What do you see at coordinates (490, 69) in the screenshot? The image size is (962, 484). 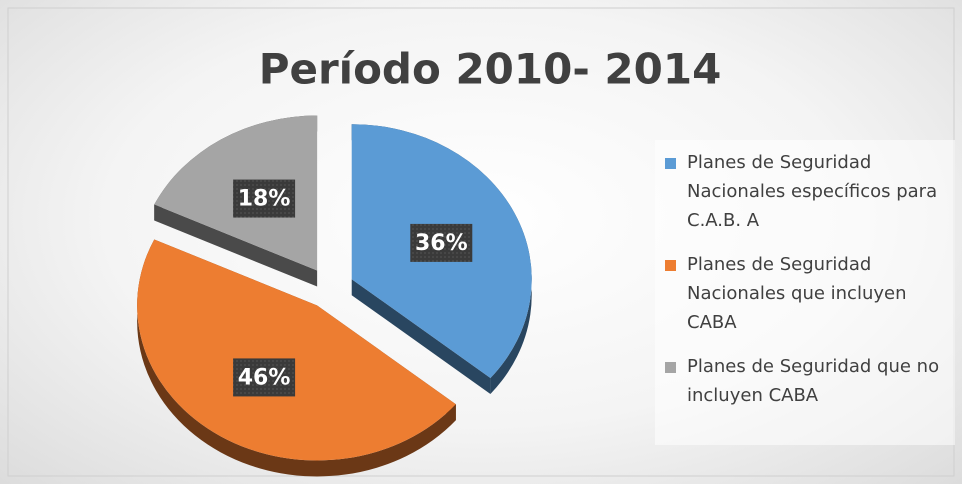 I see `chart-title: Período 2010- 2014` at bounding box center [490, 69].